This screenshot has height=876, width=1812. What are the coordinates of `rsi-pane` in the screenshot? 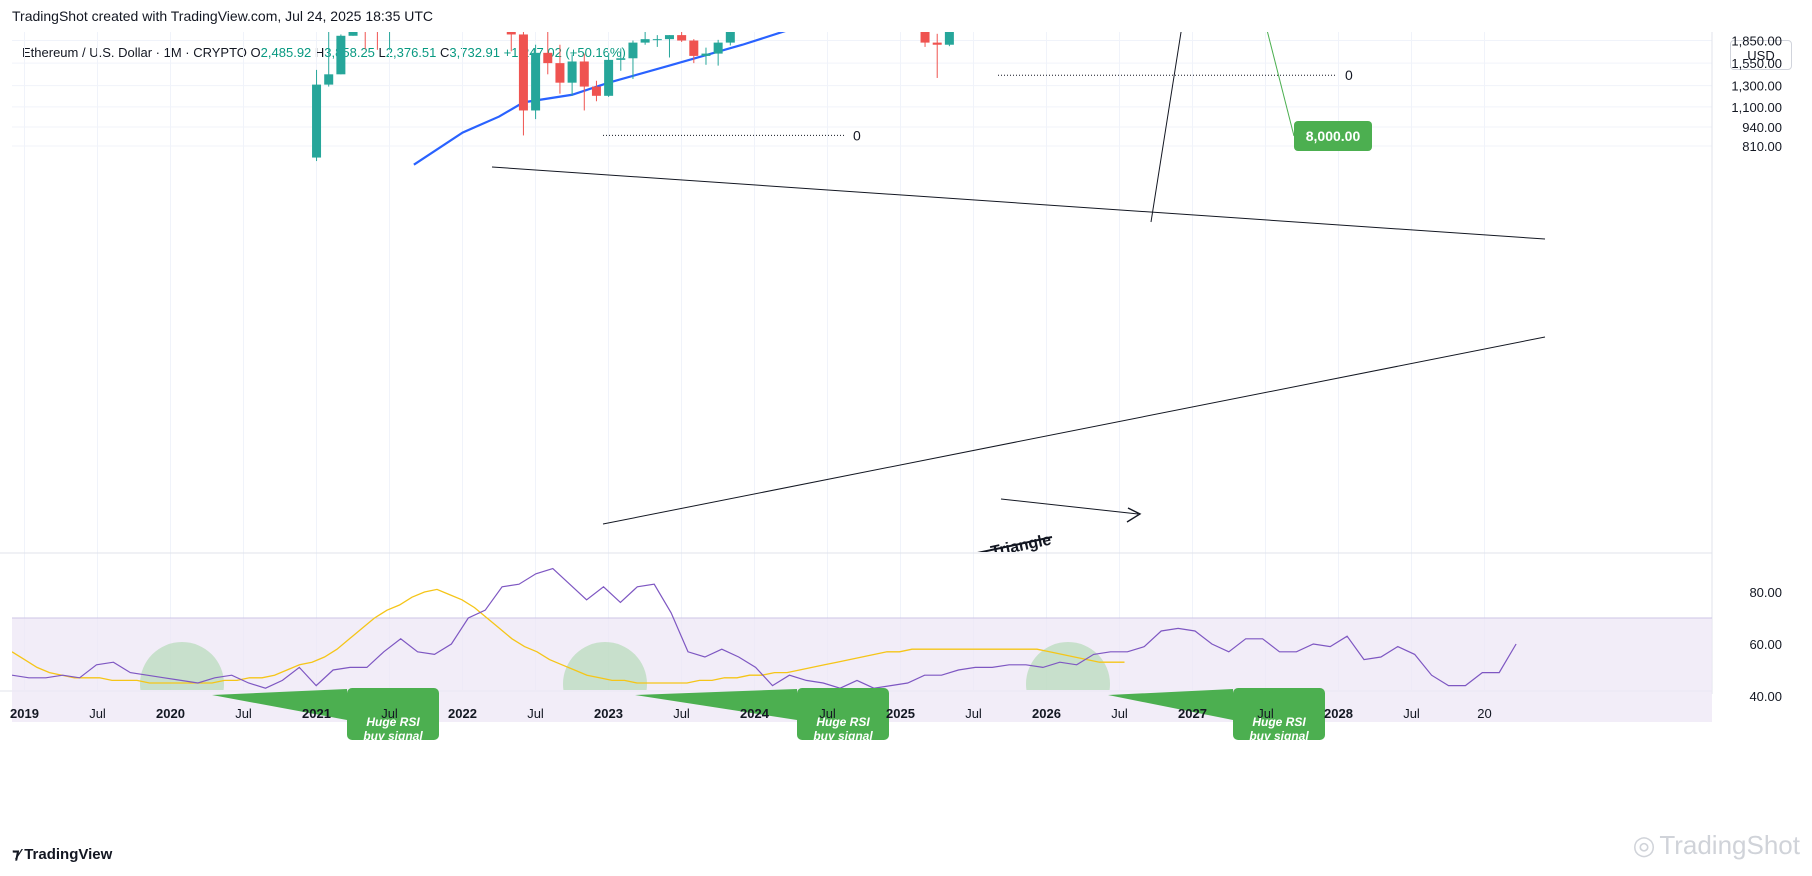 It's located at (764, 628).